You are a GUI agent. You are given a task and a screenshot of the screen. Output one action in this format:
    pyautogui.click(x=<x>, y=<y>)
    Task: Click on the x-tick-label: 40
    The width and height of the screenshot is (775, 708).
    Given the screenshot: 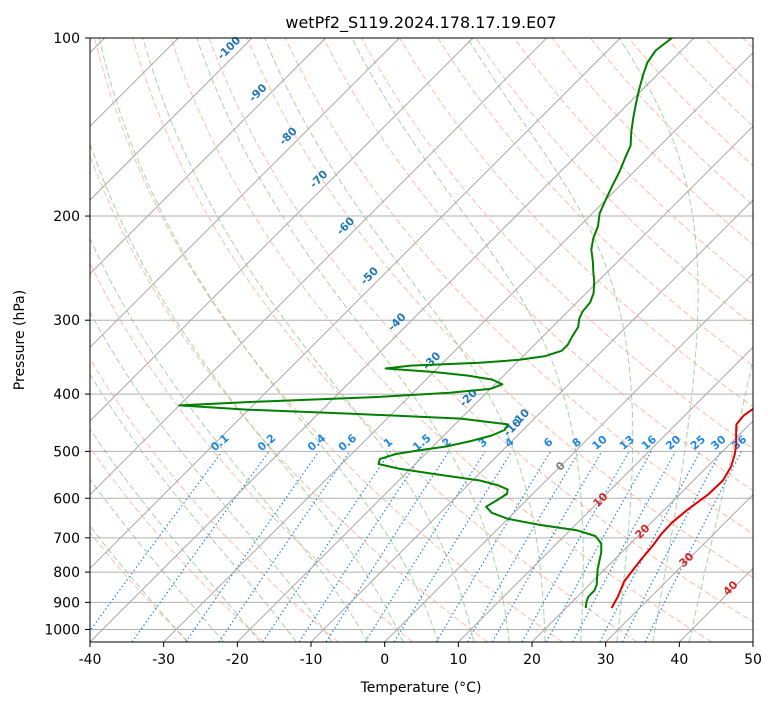 What is the action you would take?
    pyautogui.click(x=679, y=660)
    